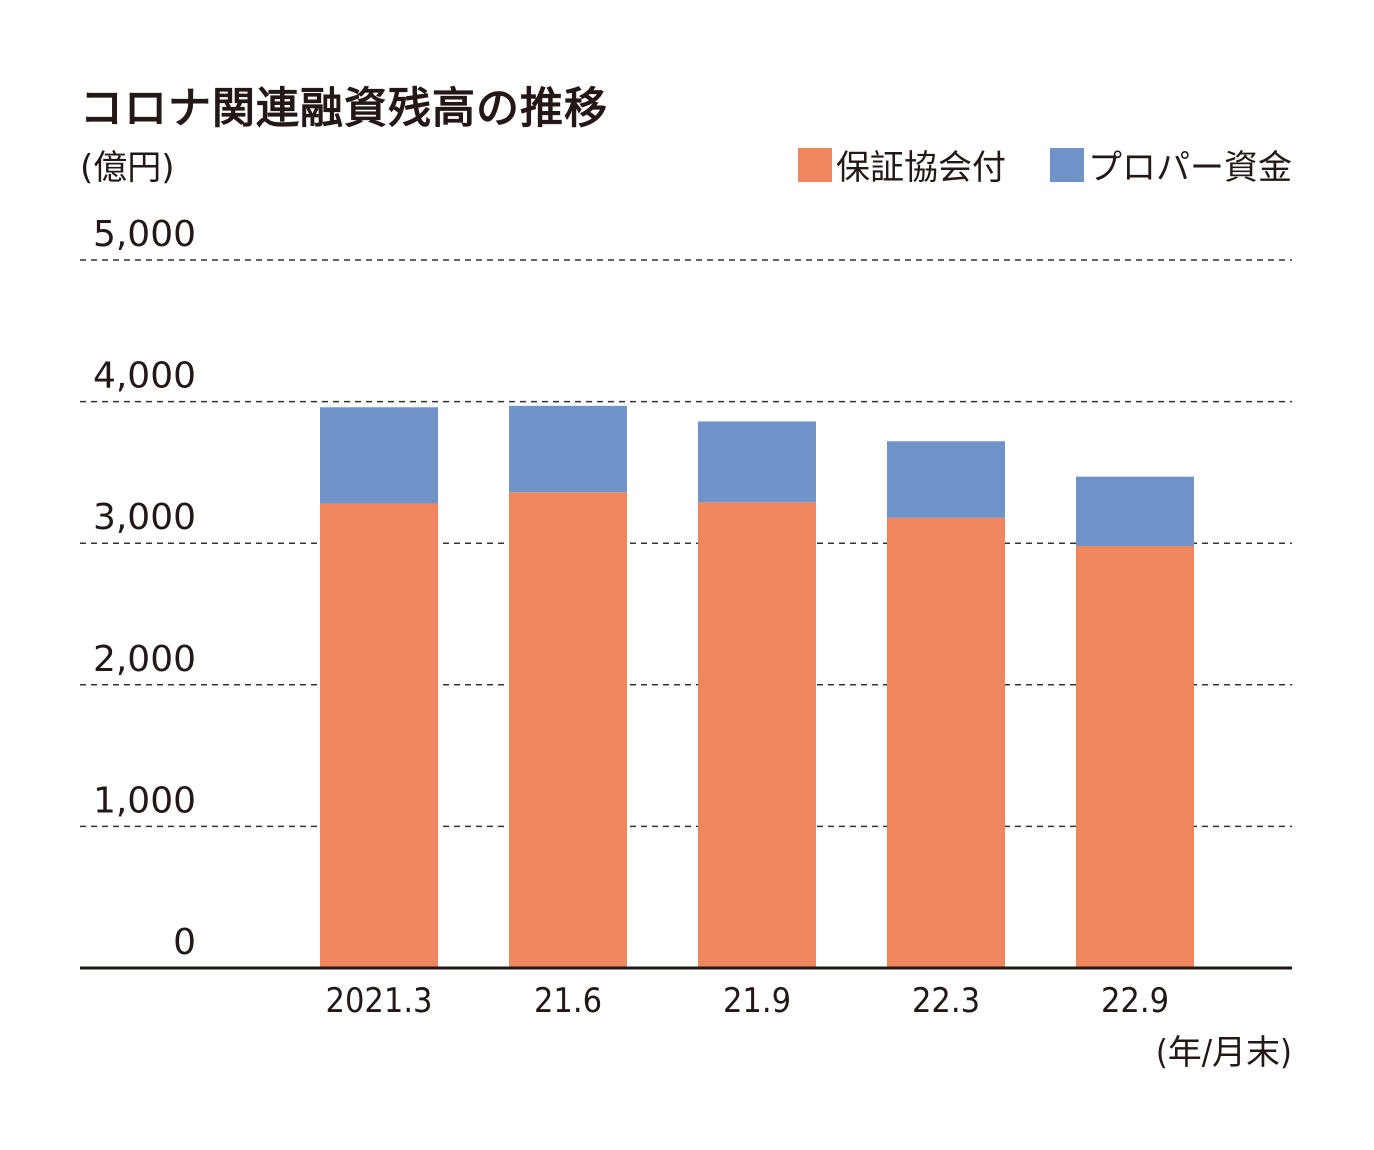 This screenshot has width=1374, height=1150. Describe the element at coordinates (1190, 168) in the screenshot. I see `legend-label-proper: プロパー資金` at that location.